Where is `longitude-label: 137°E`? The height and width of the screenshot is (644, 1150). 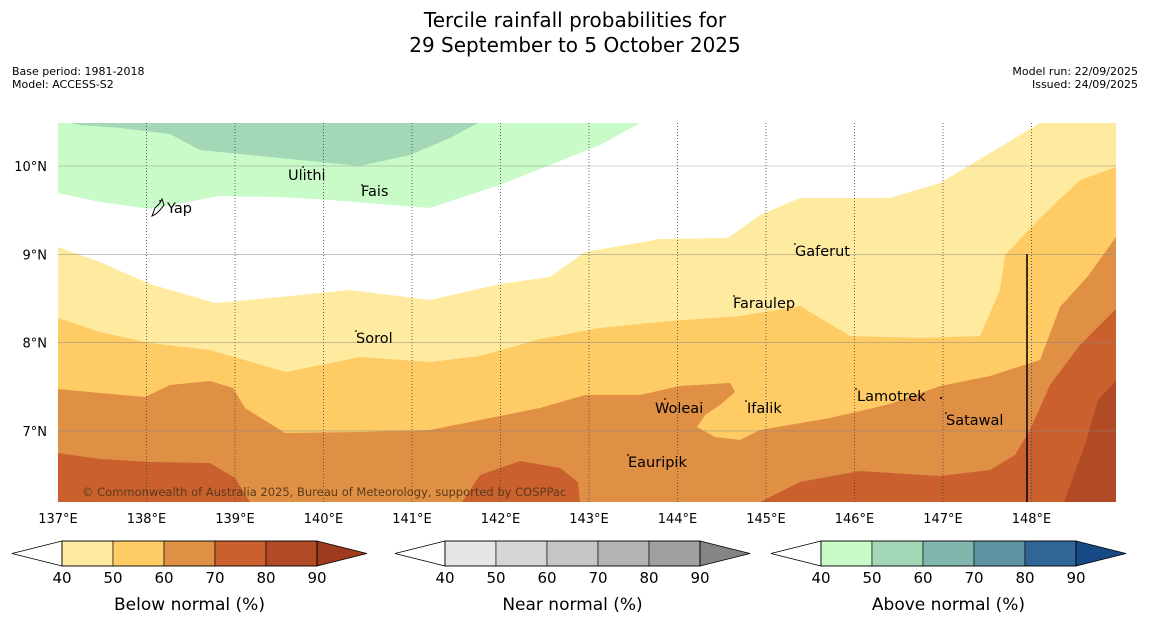
longitude-label: 137°E is located at coordinates (58, 519).